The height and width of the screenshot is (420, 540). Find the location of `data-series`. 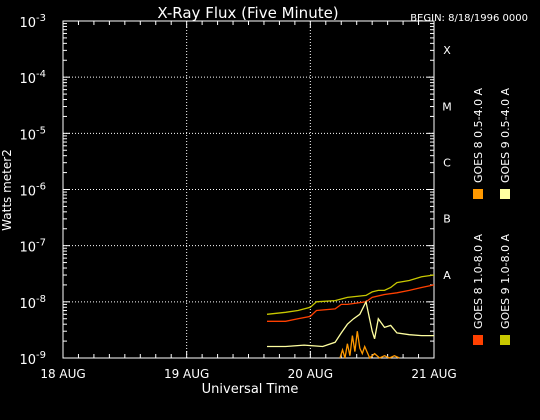

data-series is located at coordinates (350, 317).